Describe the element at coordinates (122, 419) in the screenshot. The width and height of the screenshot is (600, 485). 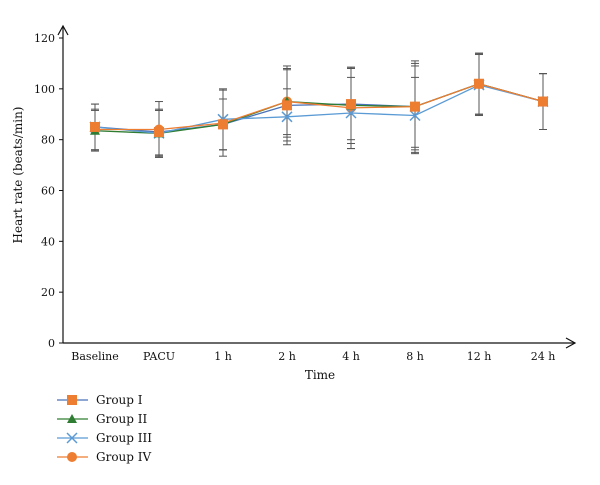
I see `legend-label: Group II` at that location.